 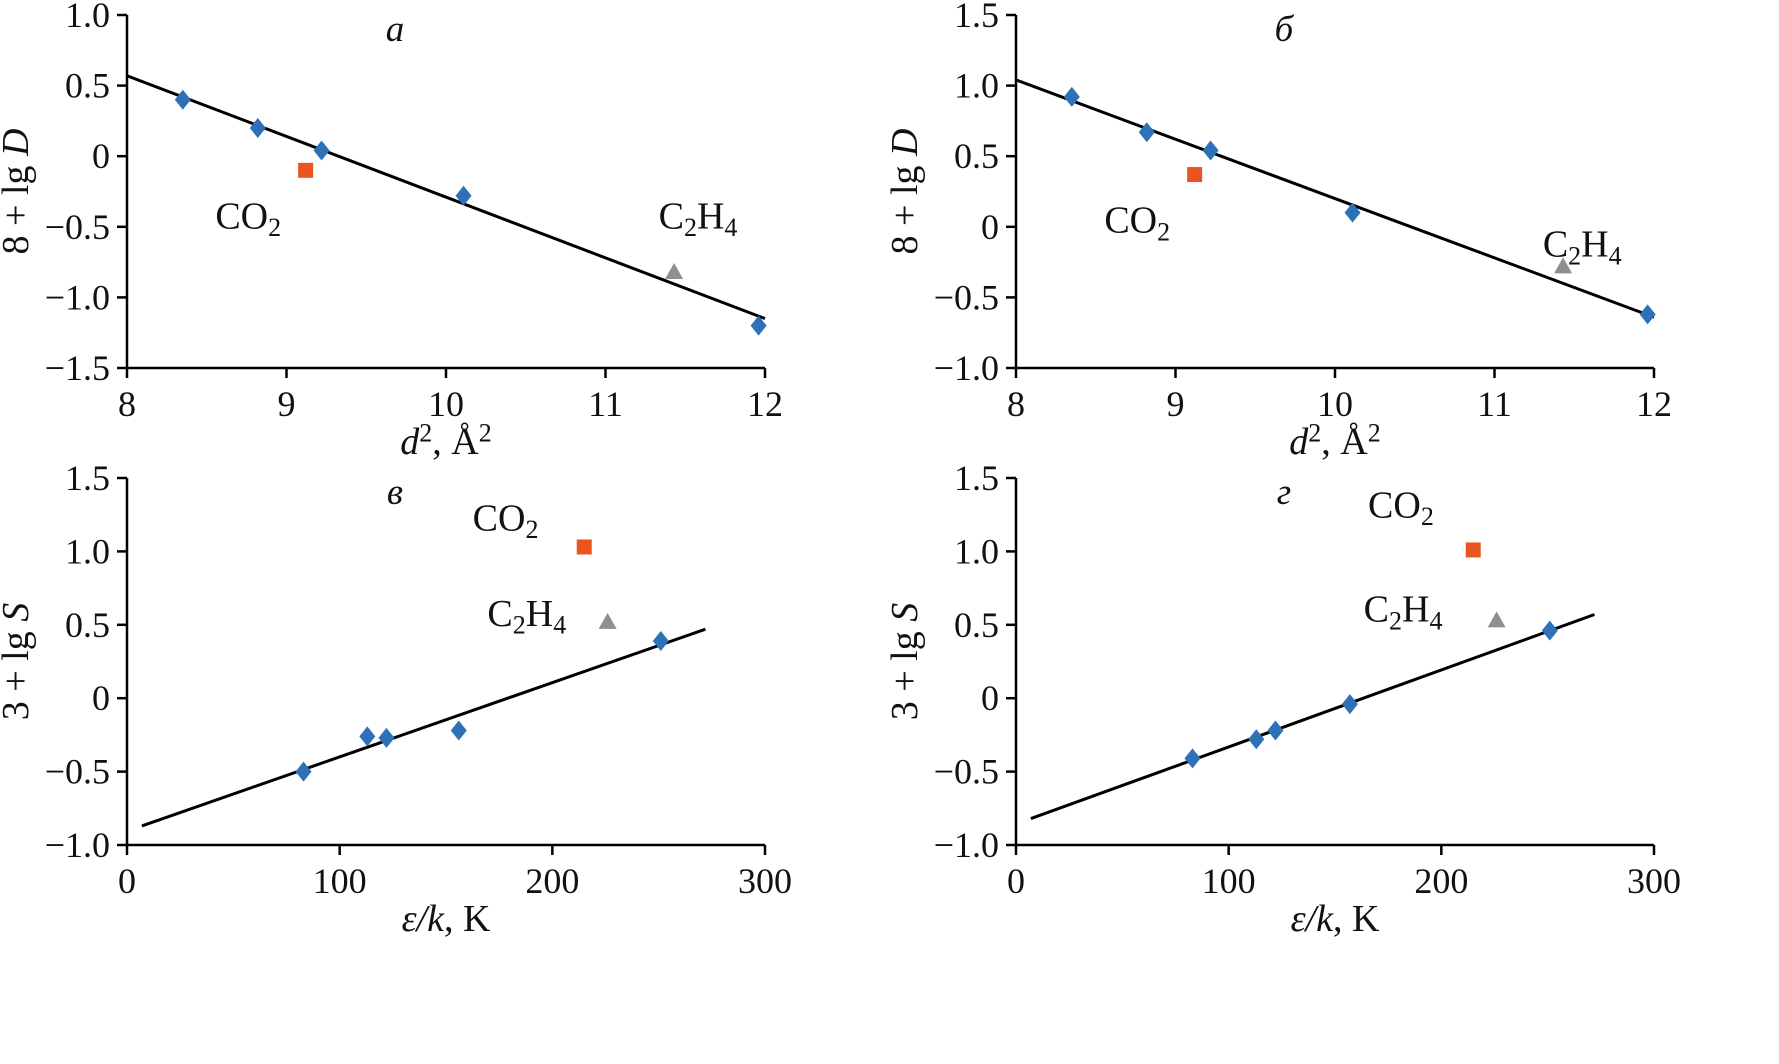 What do you see at coordinates (395, 29) in the screenshot?
I see `panel-title: а` at bounding box center [395, 29].